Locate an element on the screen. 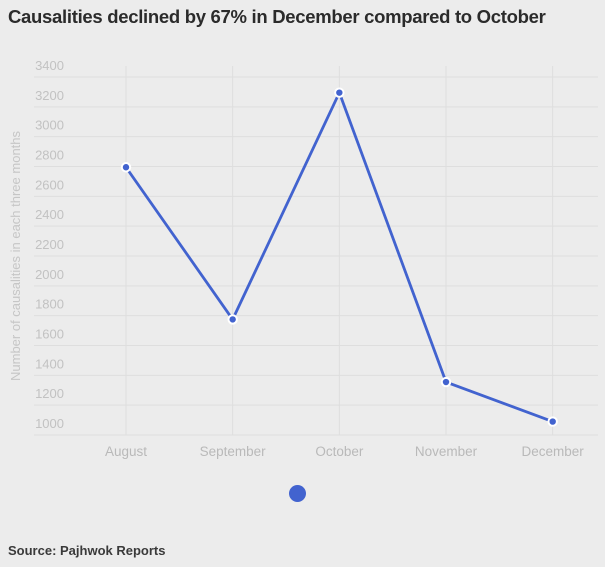 The width and height of the screenshot is (605, 567). y-tick-label: 1000 is located at coordinates (49, 423).